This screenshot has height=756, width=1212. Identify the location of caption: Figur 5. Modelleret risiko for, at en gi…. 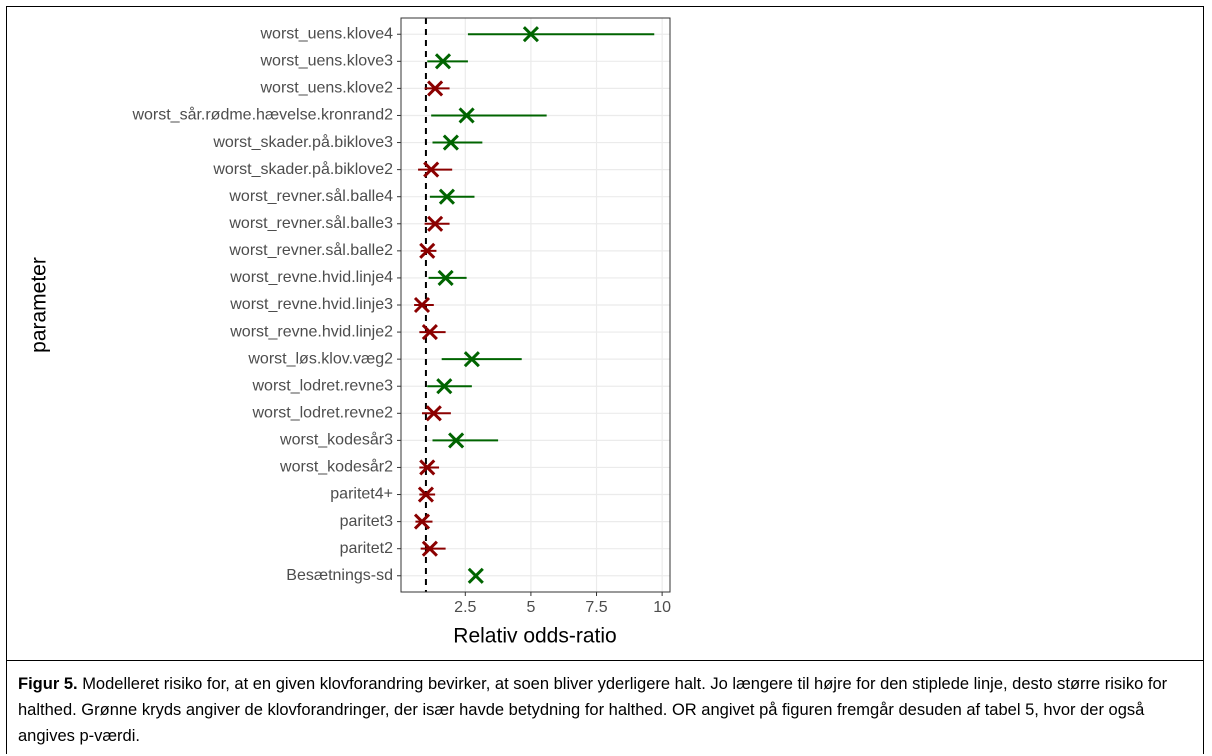
(605, 708).